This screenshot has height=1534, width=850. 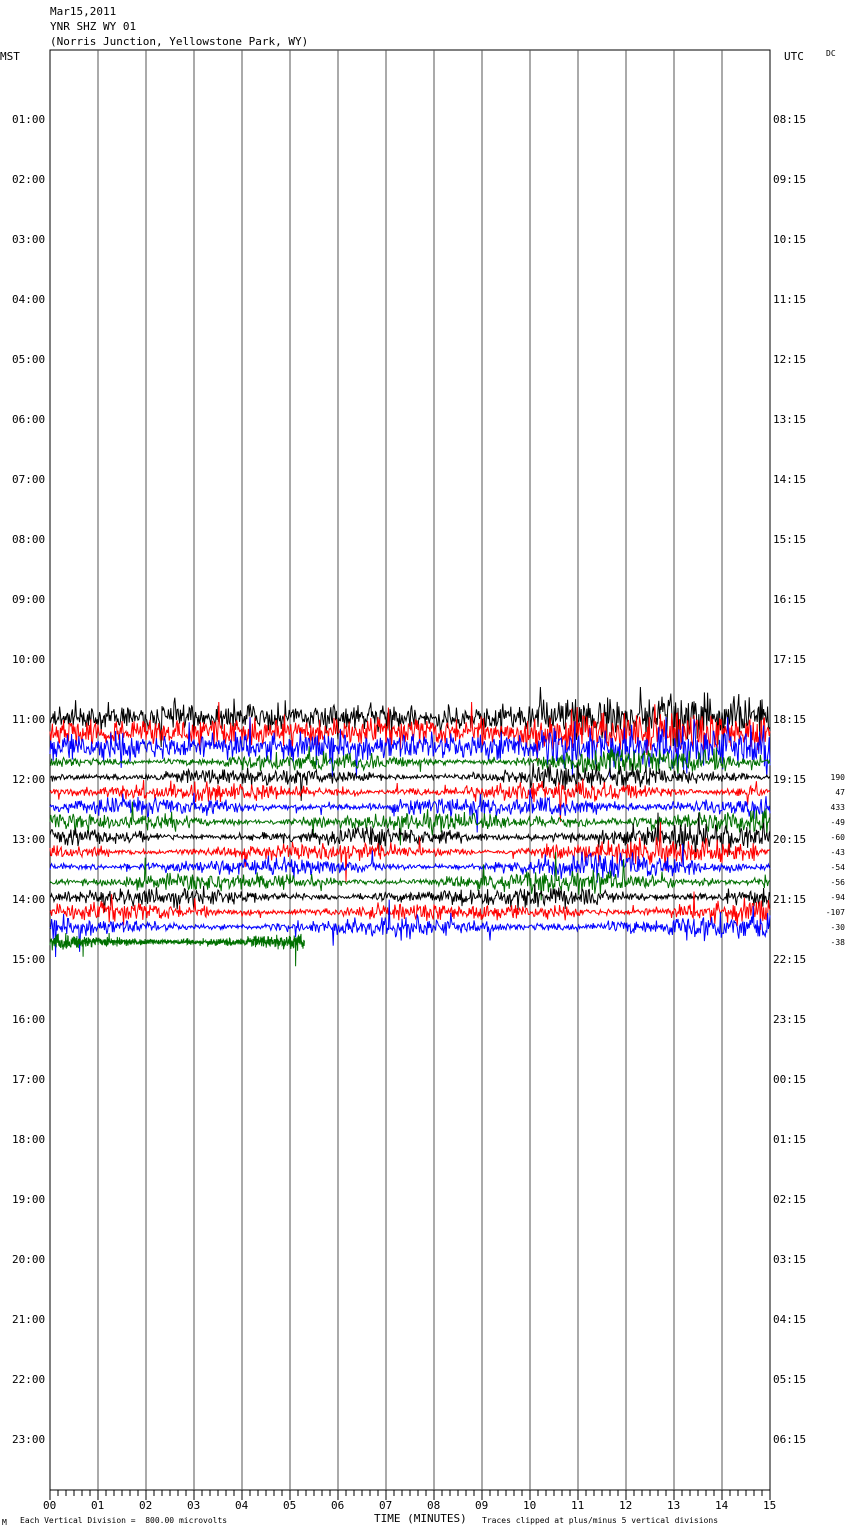 What do you see at coordinates (4, 1522) in the screenshot?
I see `corner-mark: M` at bounding box center [4, 1522].